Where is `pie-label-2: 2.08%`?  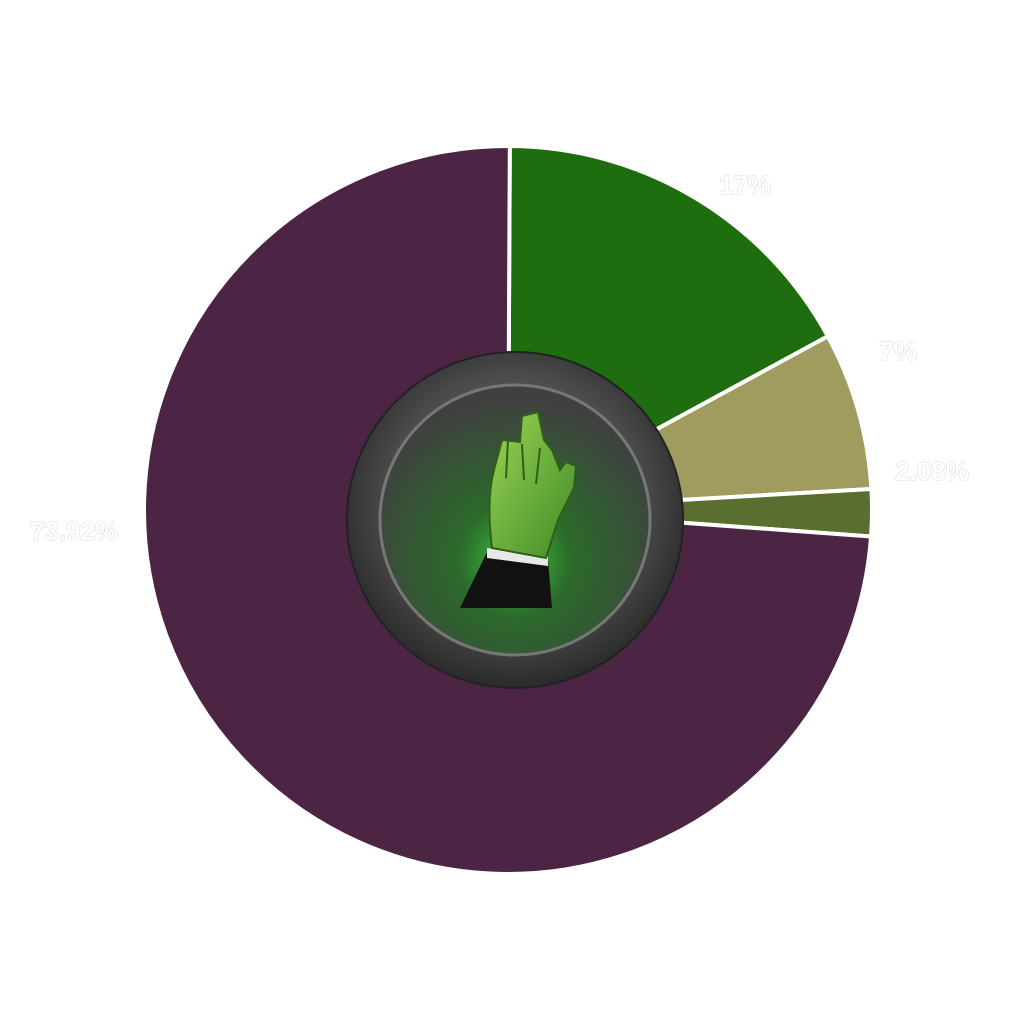 pie-label-2: 2.08% is located at coordinates (932, 471).